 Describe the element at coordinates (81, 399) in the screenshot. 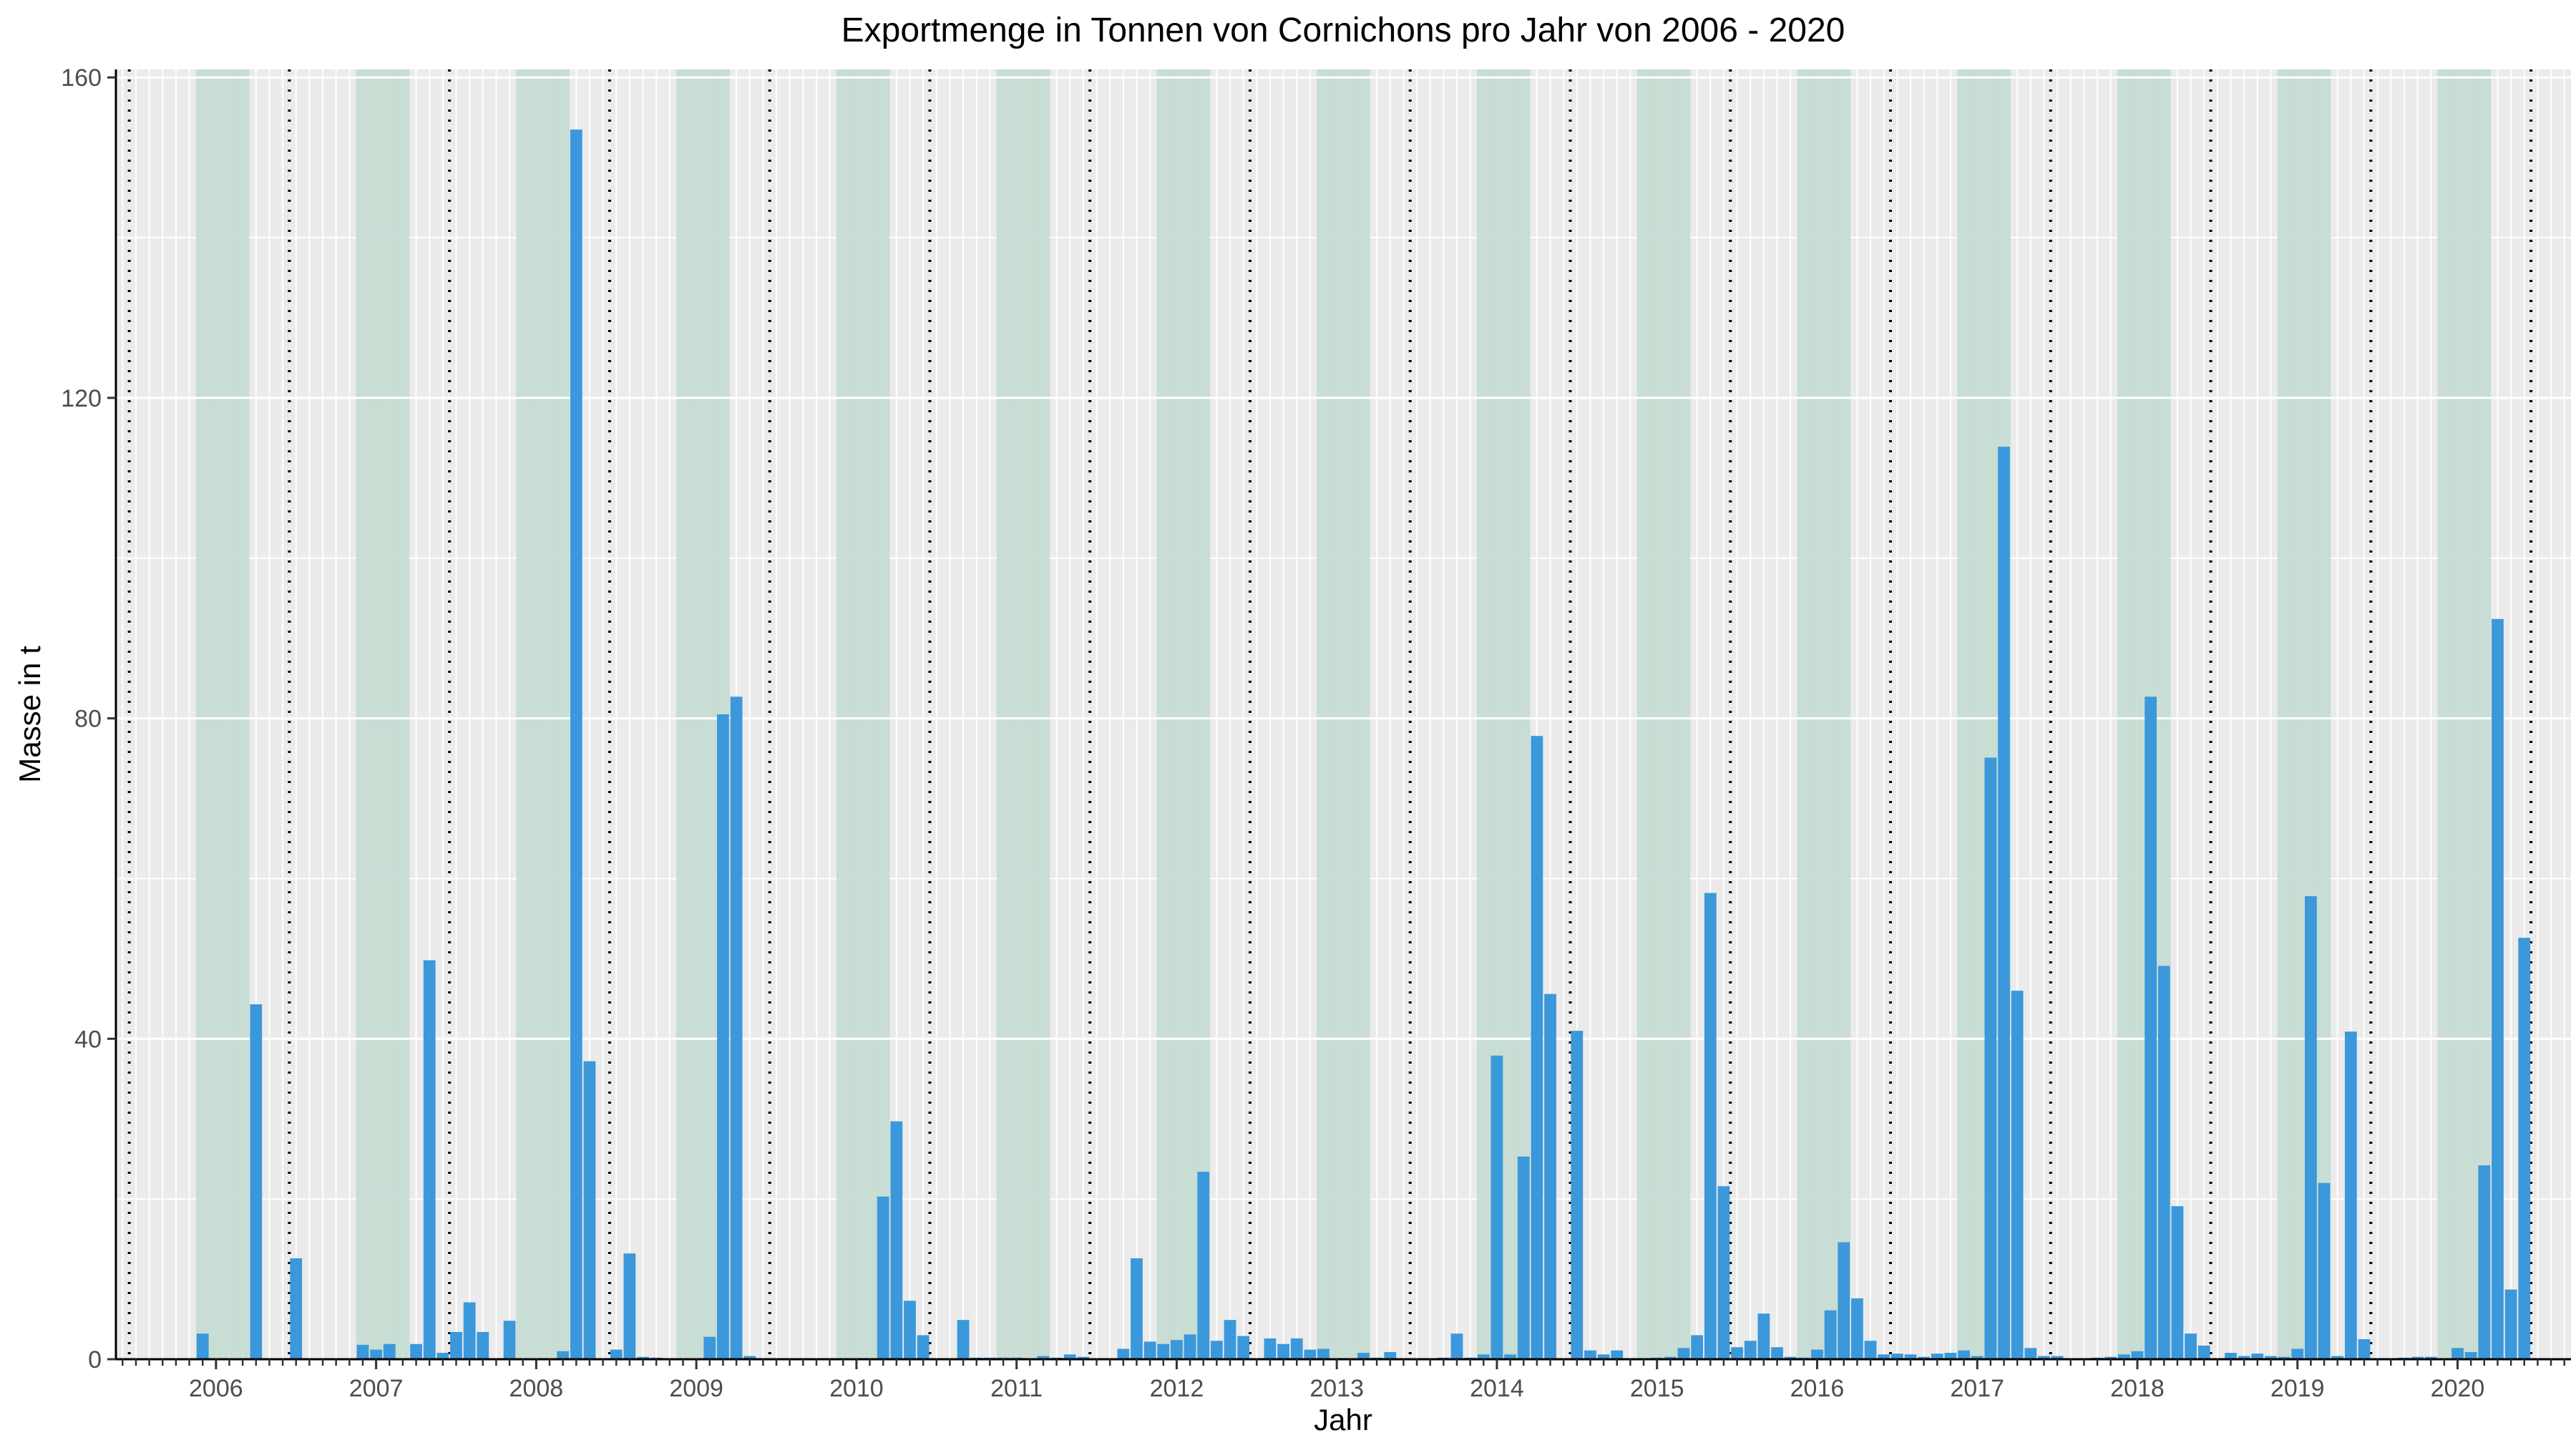

I see `y-tick-label: 120` at that location.